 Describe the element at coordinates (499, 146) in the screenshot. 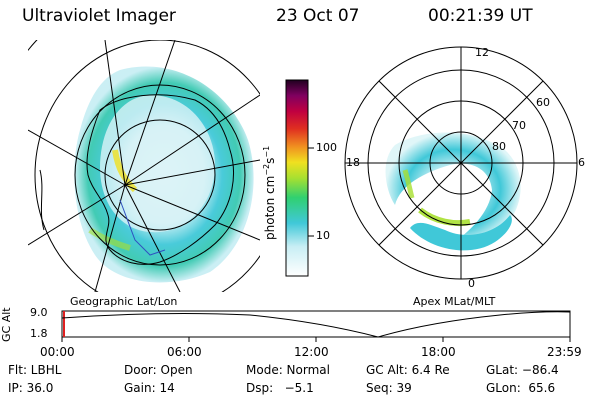

I see `mlat-label-80: 80` at that location.